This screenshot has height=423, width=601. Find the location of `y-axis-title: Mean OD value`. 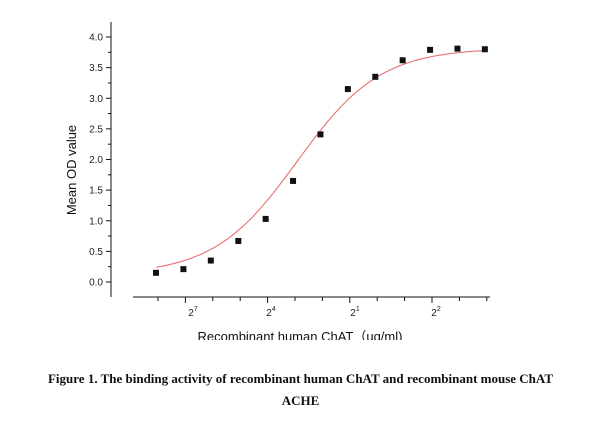

y-axis-title: Mean OD value is located at coordinates (71, 170).